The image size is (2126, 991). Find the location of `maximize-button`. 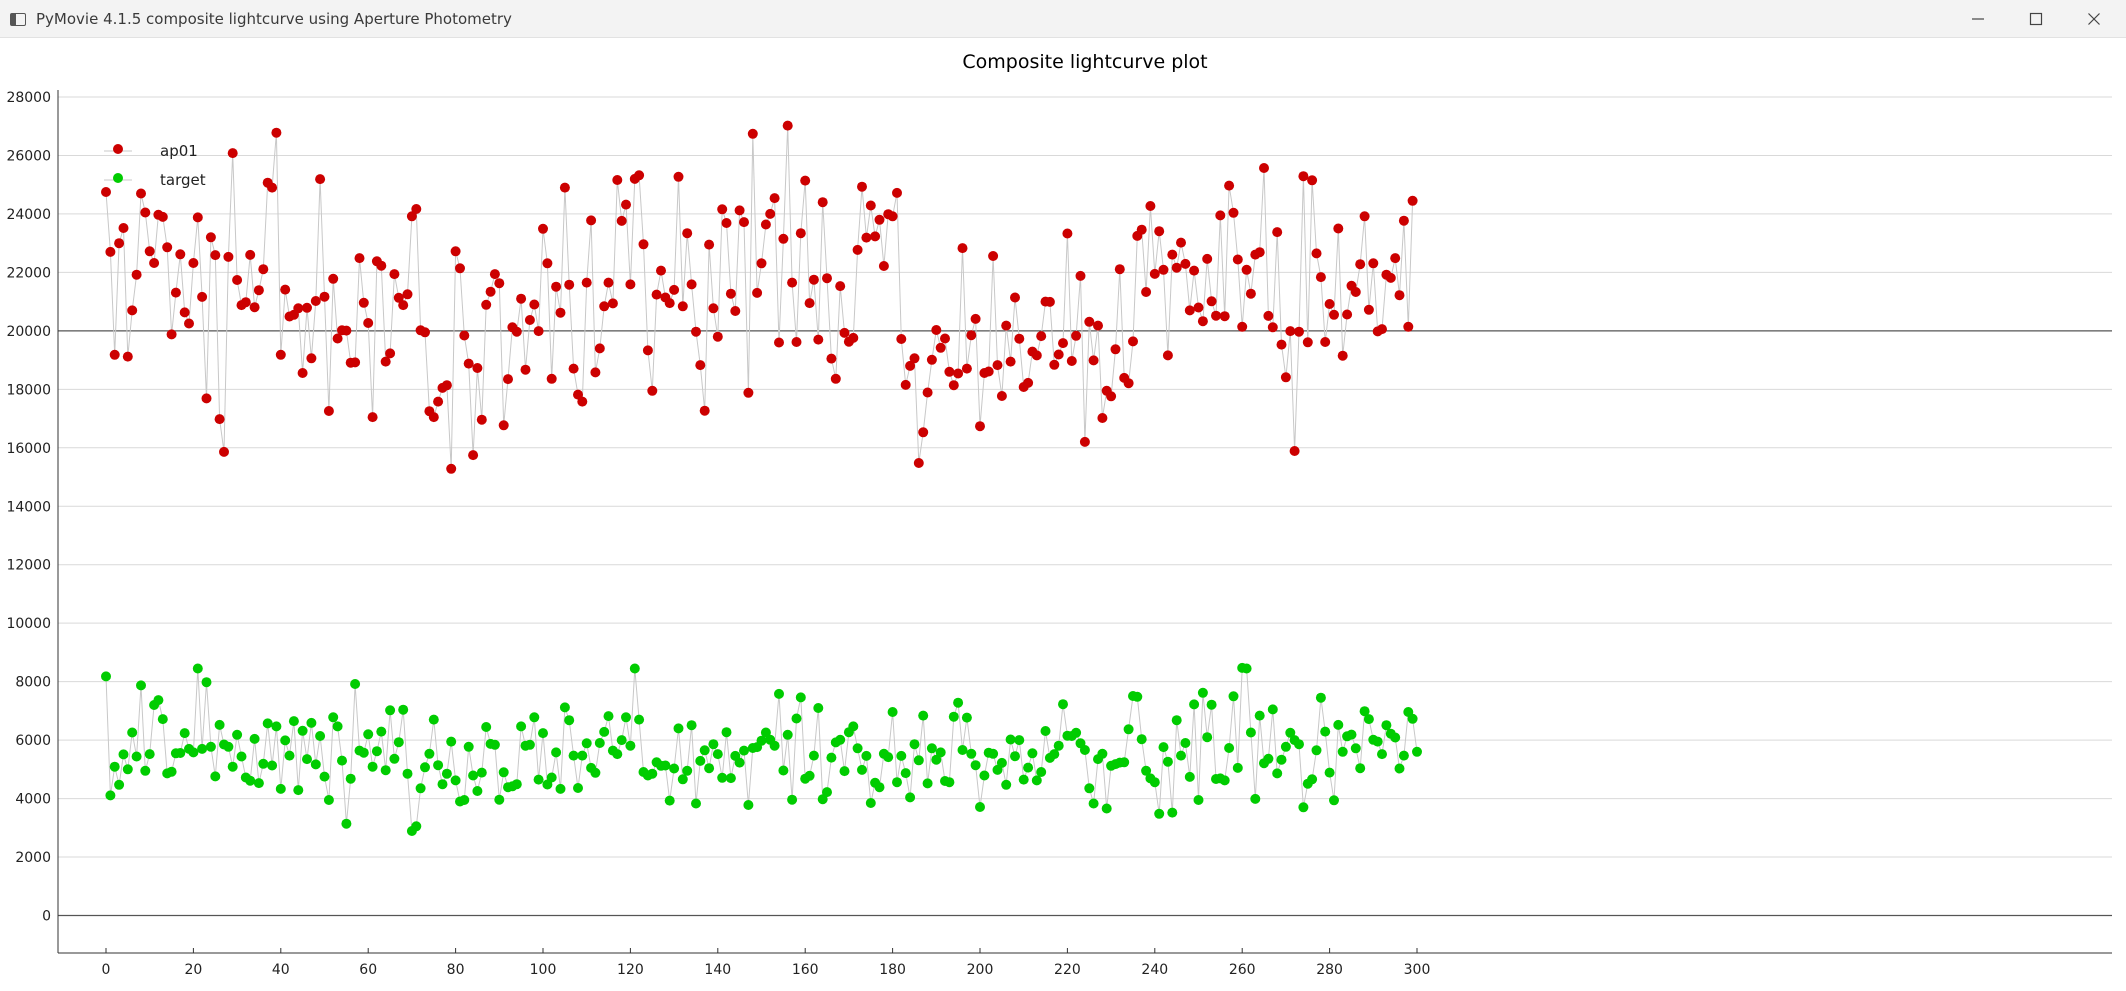

maximize-button is located at coordinates (2036, 19).